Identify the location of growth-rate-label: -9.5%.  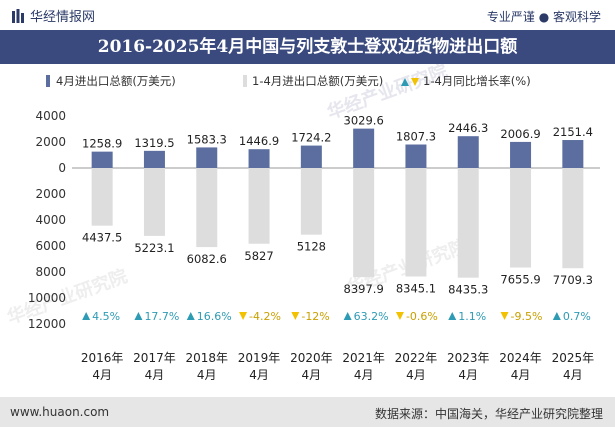
(527, 316).